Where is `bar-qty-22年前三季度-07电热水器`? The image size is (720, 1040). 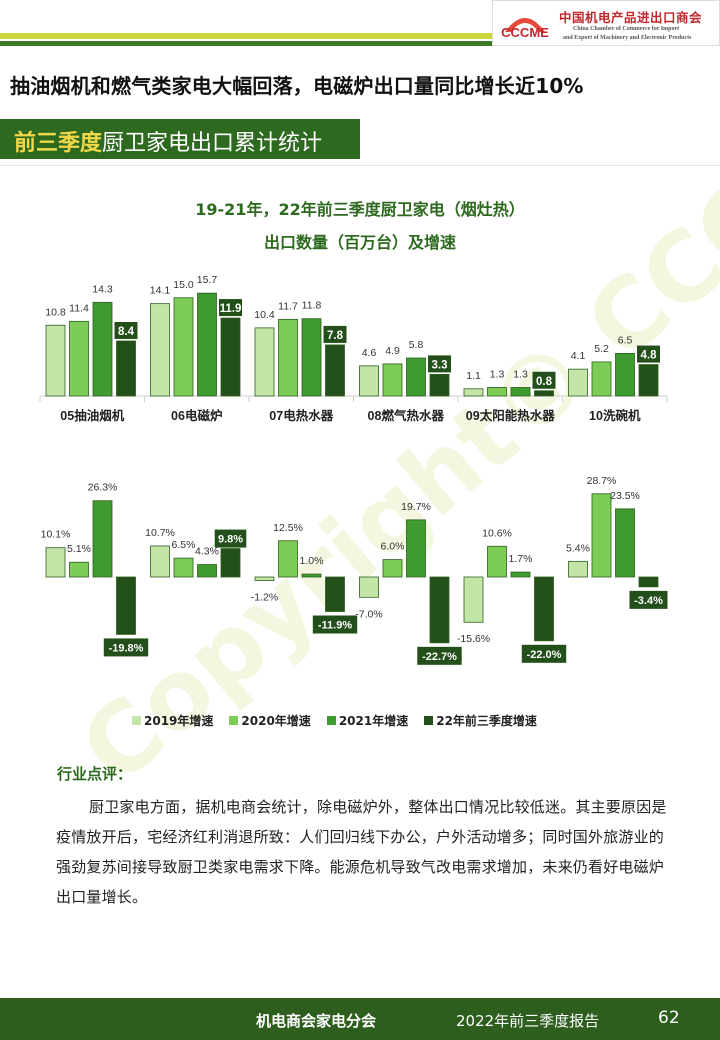 bar-qty-22年前三季度-07电热水器 is located at coordinates (335, 370).